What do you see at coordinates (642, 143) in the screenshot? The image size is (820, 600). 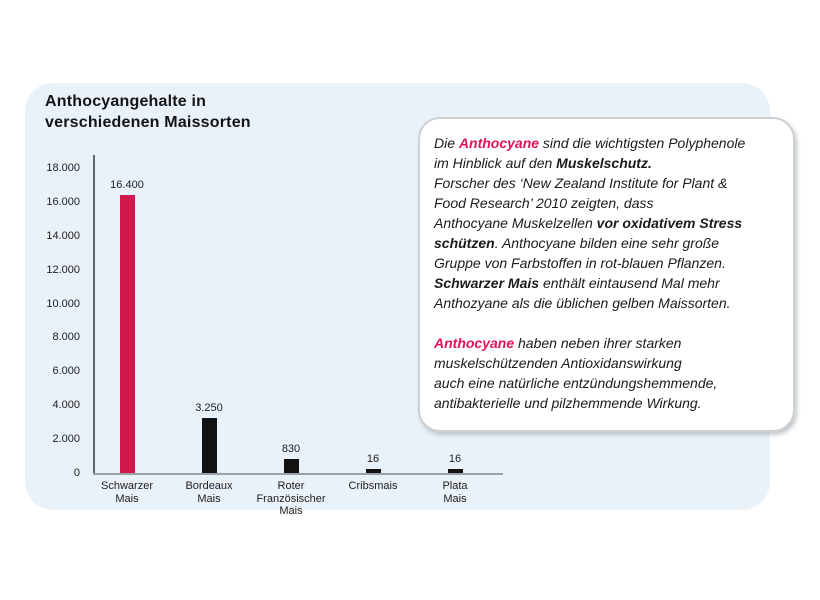 I see `text-segment: sind die wichtigsten Polyphenole` at bounding box center [642, 143].